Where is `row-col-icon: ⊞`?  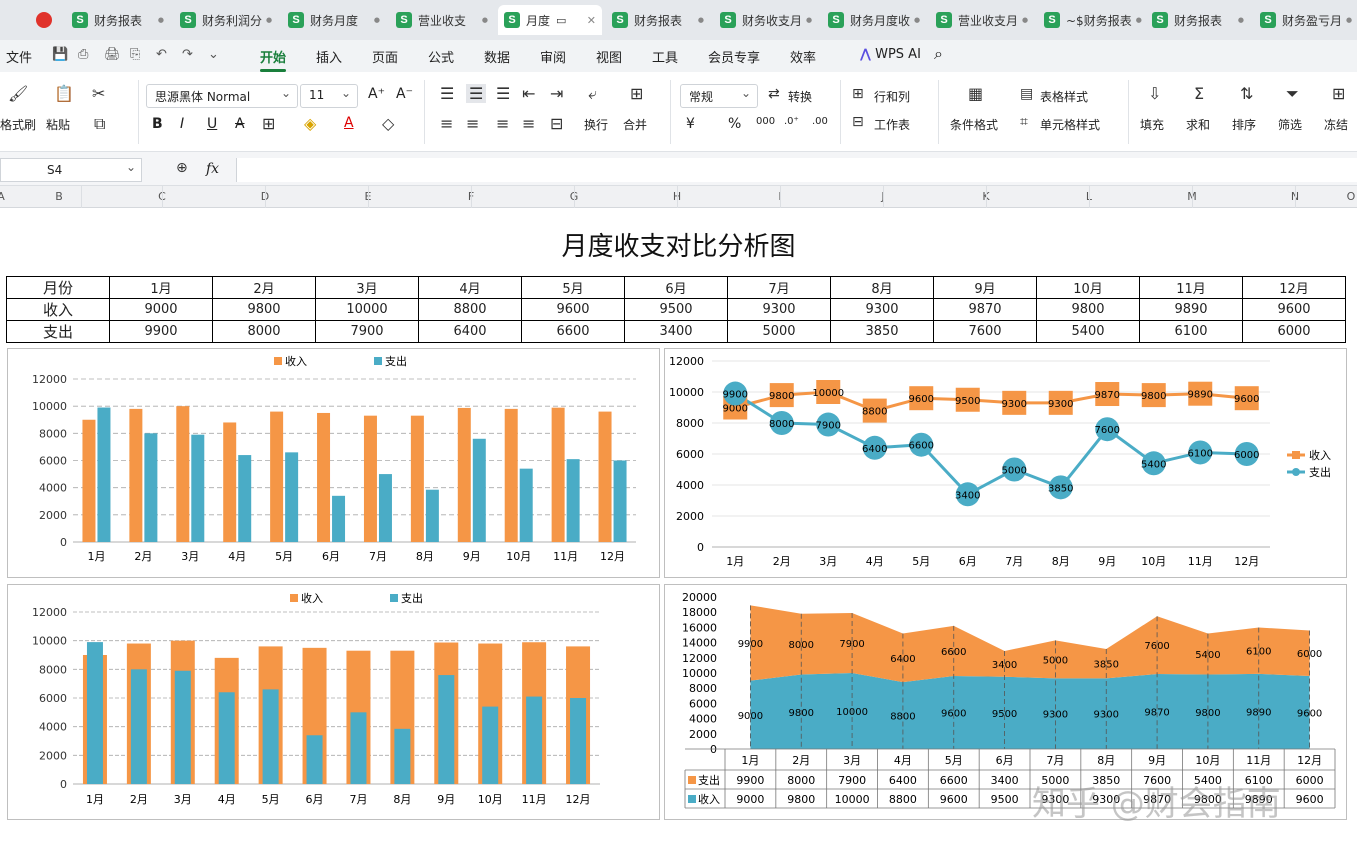
row-col-icon: ⊞ is located at coordinates (858, 94).